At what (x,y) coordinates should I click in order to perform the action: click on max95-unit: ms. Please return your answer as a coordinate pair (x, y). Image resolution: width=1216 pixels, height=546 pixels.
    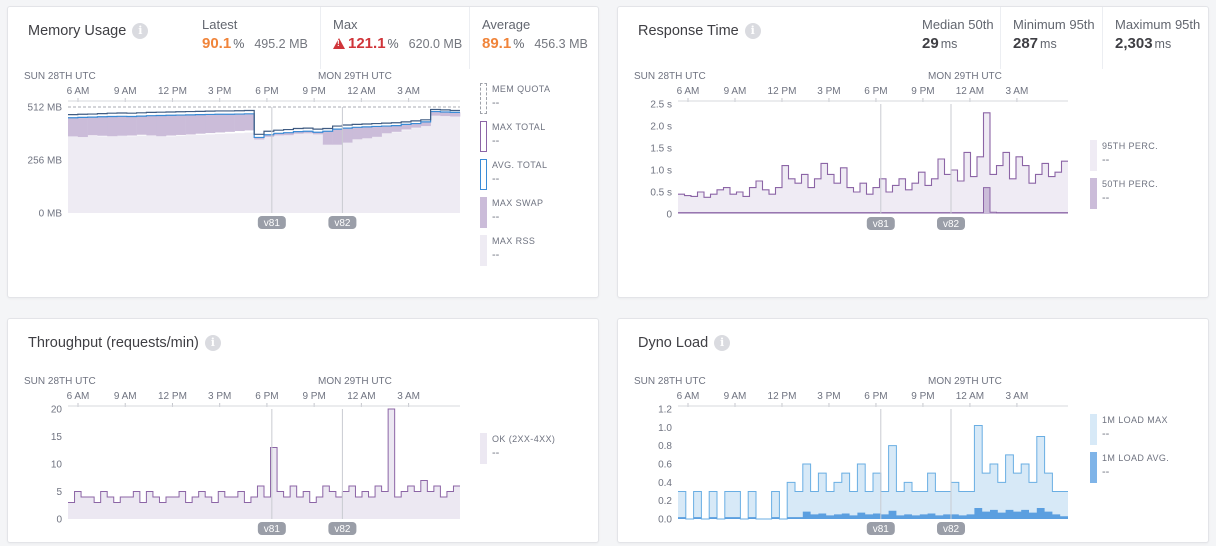
    Looking at the image, I should click on (1163, 44).